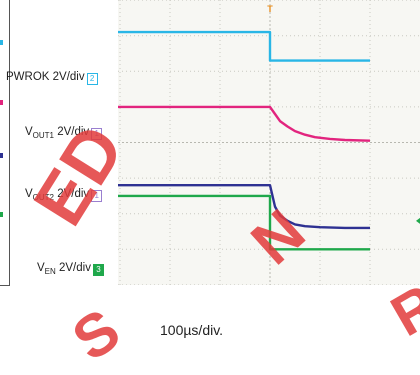 This screenshot has width=420, height=375. Describe the element at coordinates (98, 270) in the screenshot. I see `channel-badge: 3` at that location.